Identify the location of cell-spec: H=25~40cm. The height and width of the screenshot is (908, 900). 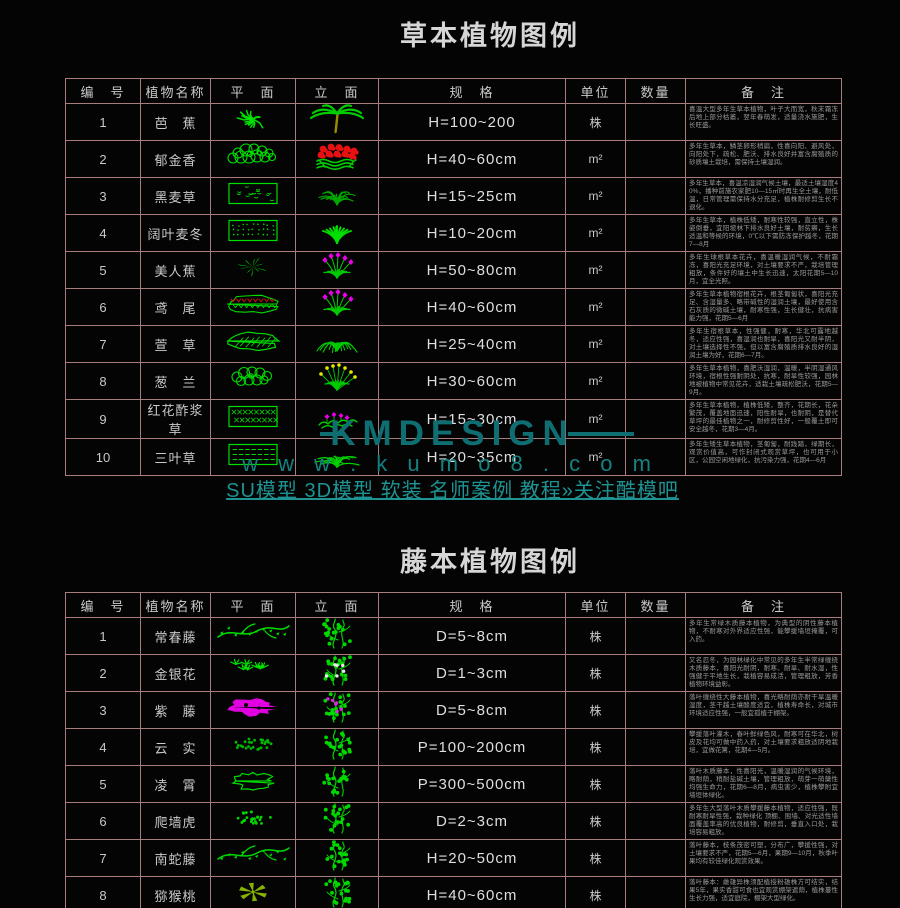
(472, 344).